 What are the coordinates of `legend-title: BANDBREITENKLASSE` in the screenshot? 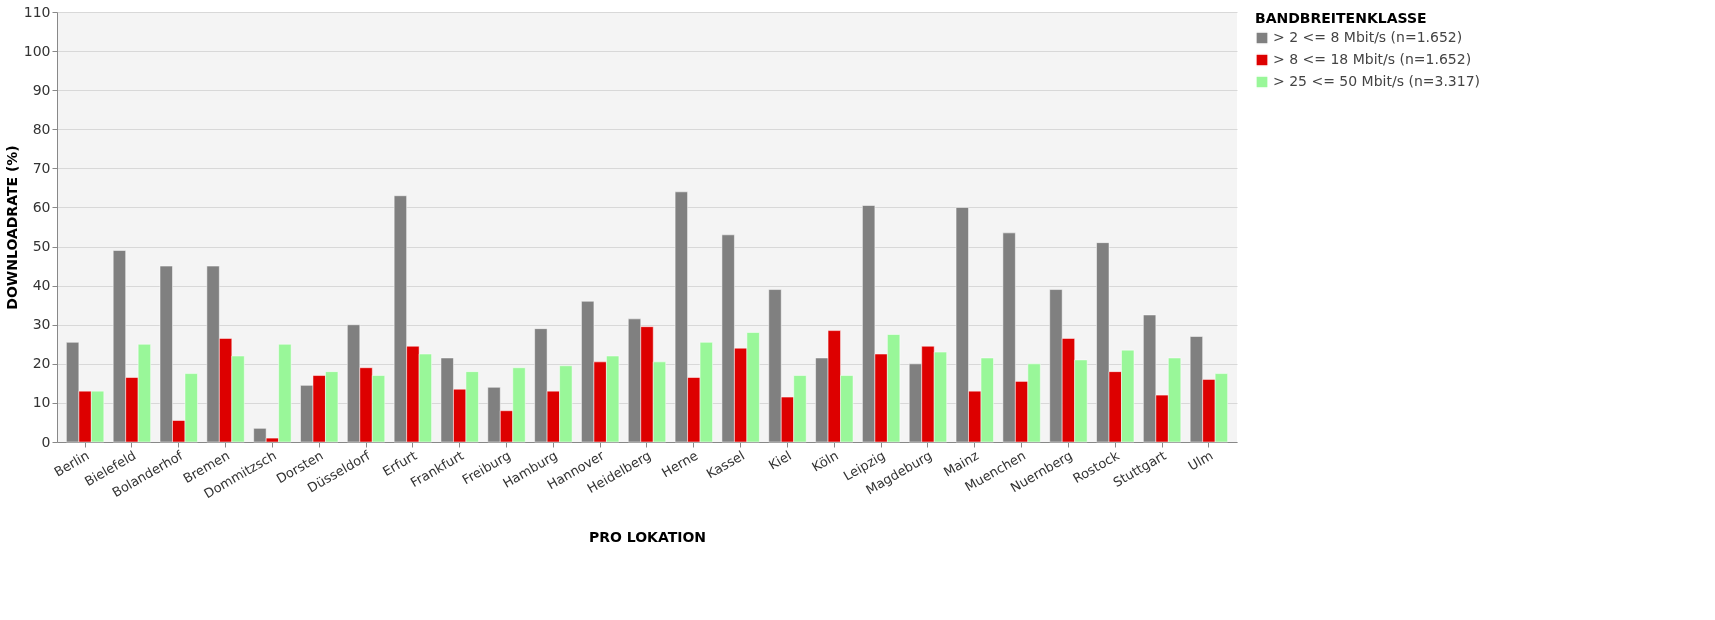 It's located at (1341, 18).